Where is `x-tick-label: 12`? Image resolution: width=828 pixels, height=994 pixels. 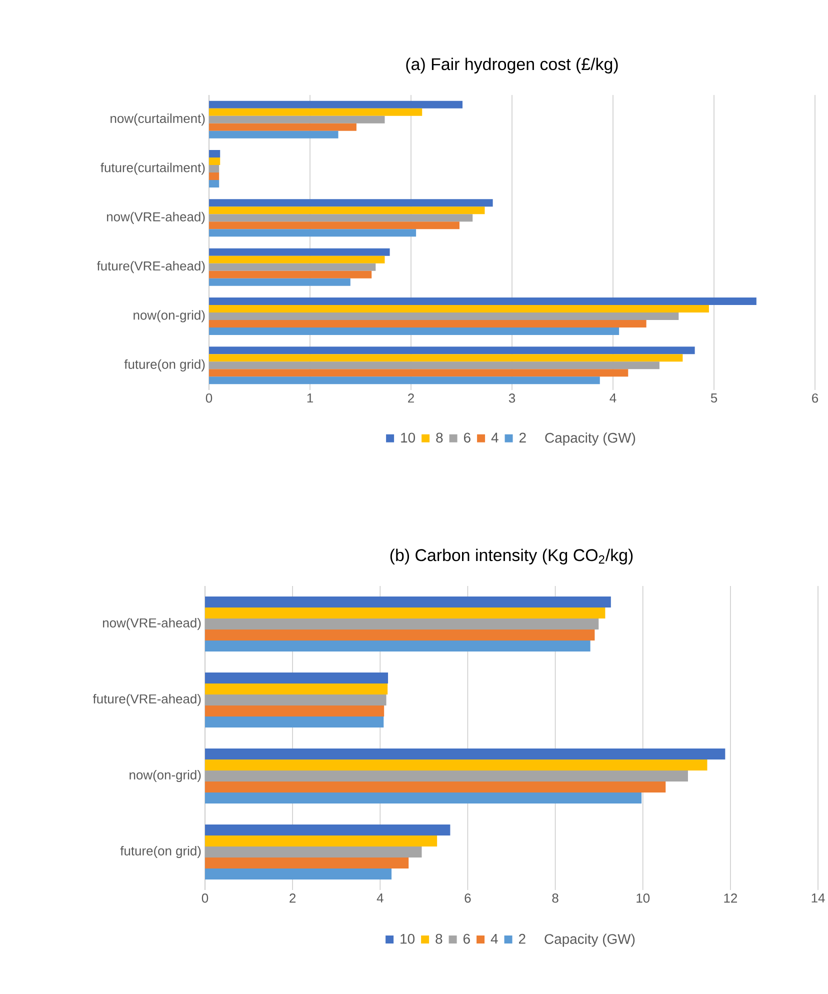
x-tick-label: 12 is located at coordinates (730, 898).